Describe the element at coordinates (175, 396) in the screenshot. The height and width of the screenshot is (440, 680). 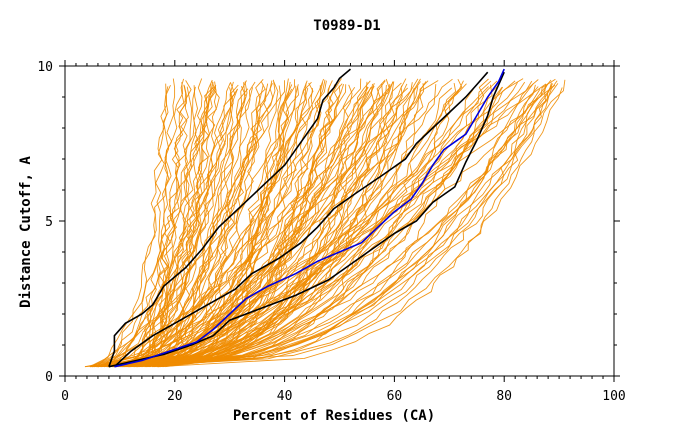
I see `x-tick-label: 20` at that location.